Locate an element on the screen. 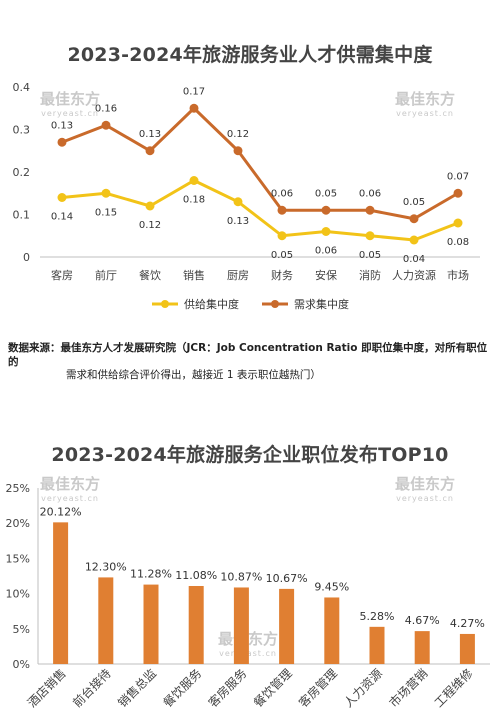 The height and width of the screenshot is (723, 500). y-tick-label: 0.2 is located at coordinates (22, 172).